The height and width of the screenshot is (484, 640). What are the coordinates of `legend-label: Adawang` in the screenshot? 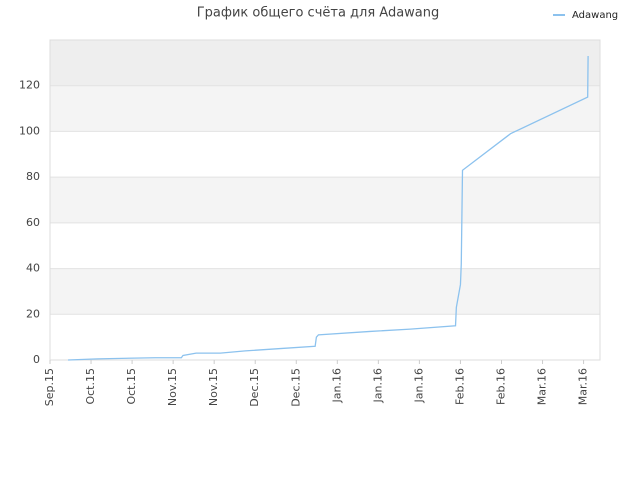 It's located at (595, 15).